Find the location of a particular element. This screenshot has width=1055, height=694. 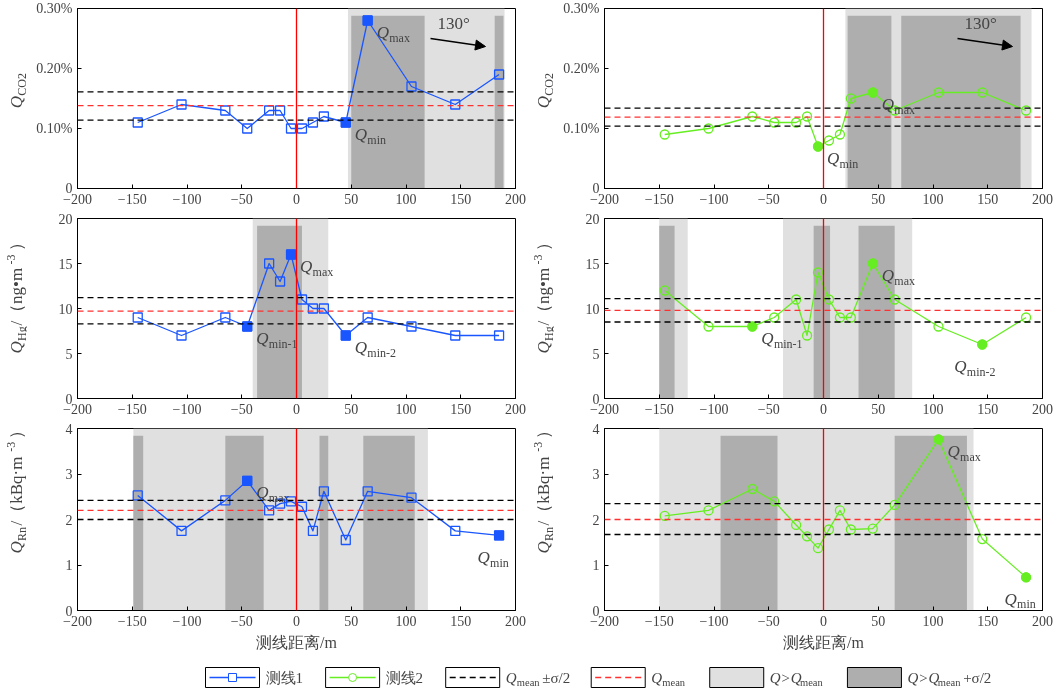

legend-label: 测线1 is located at coordinates (284, 677).